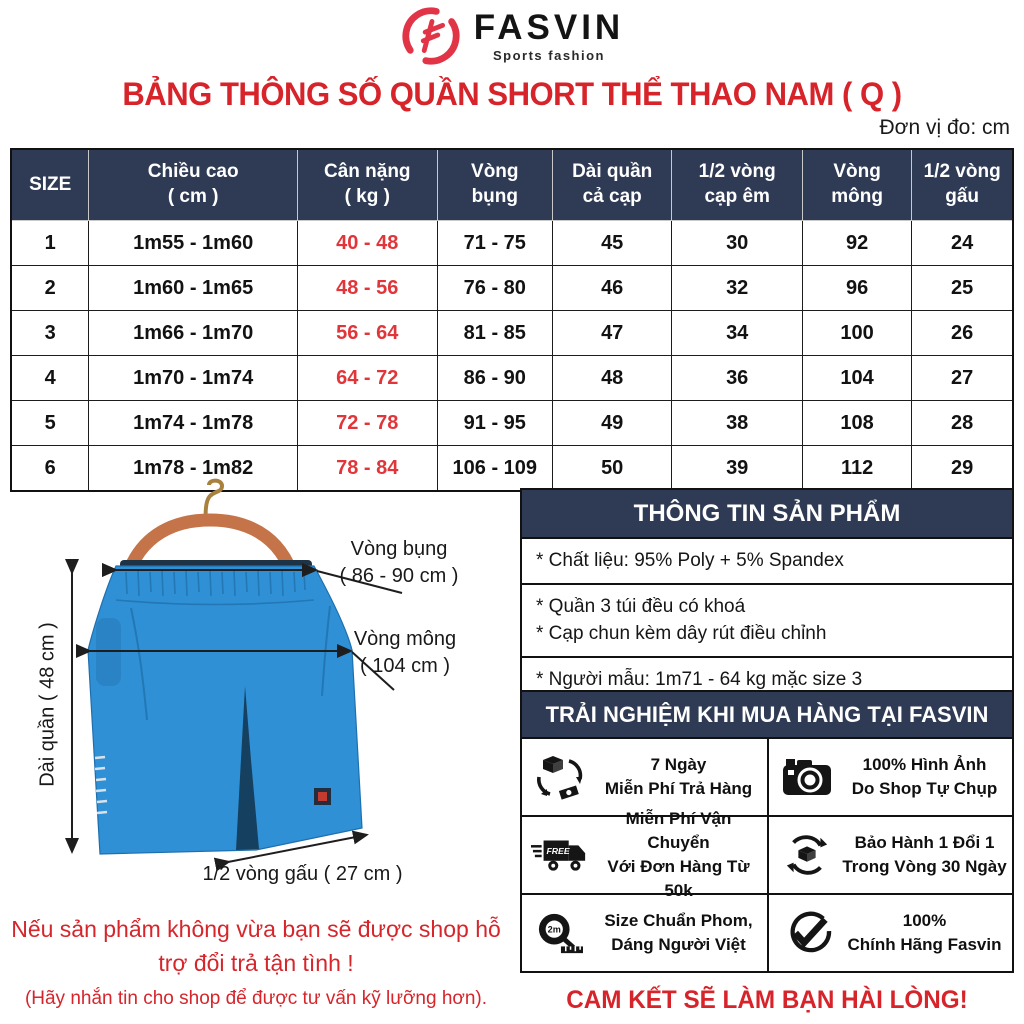 The width and height of the screenshot is (1024, 1024). I want to click on hip-annotation: Vòng mông ( 104 cm ), so click(405, 652).